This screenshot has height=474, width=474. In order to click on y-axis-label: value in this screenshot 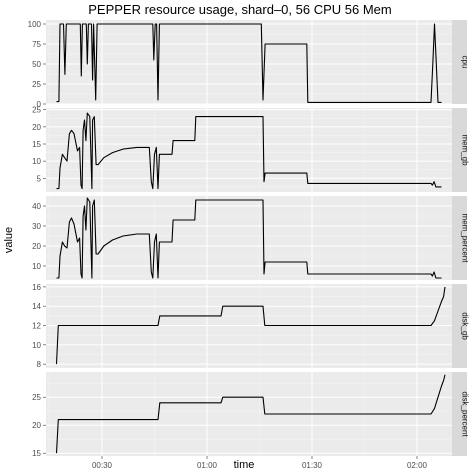, I will do `click(9, 240)`.